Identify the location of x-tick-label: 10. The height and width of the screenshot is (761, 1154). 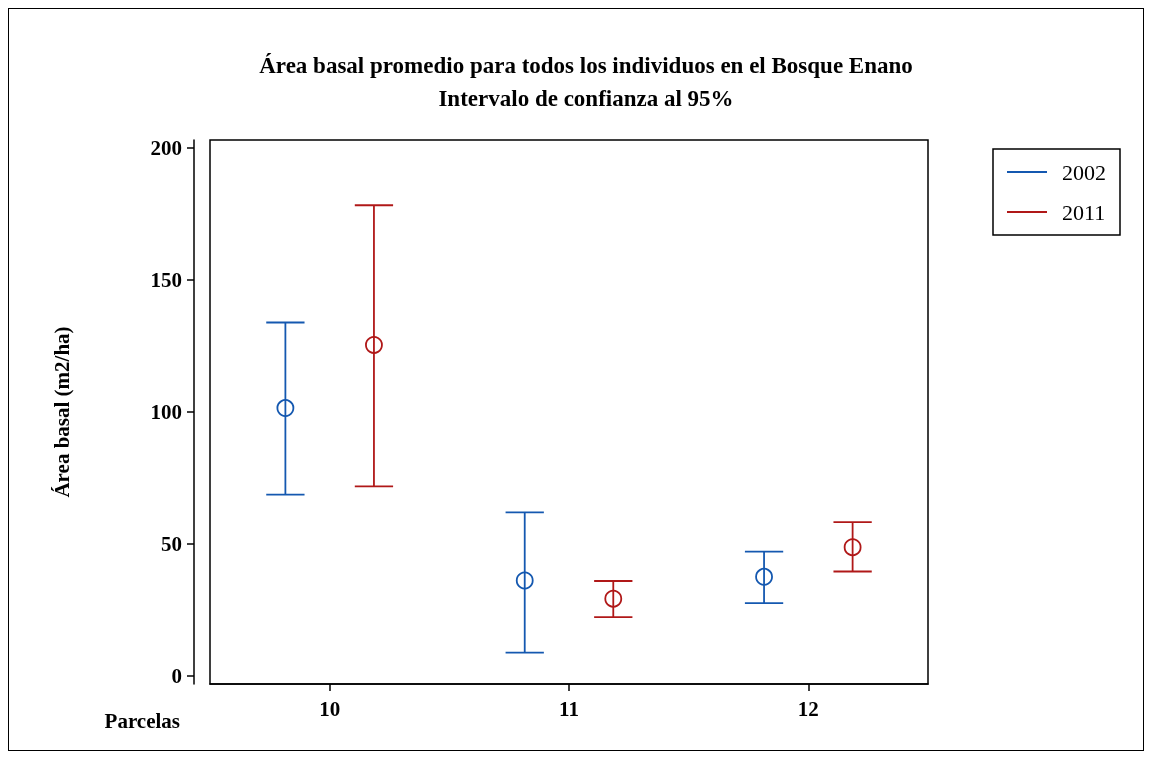
(330, 708).